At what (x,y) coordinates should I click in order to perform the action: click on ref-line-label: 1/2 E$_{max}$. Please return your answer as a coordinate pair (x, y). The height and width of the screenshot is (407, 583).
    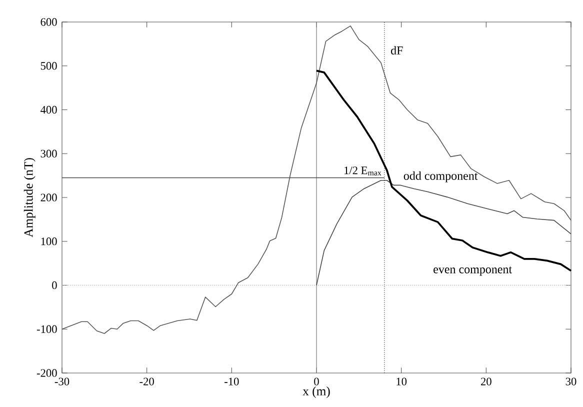
    Looking at the image, I should click on (363, 171).